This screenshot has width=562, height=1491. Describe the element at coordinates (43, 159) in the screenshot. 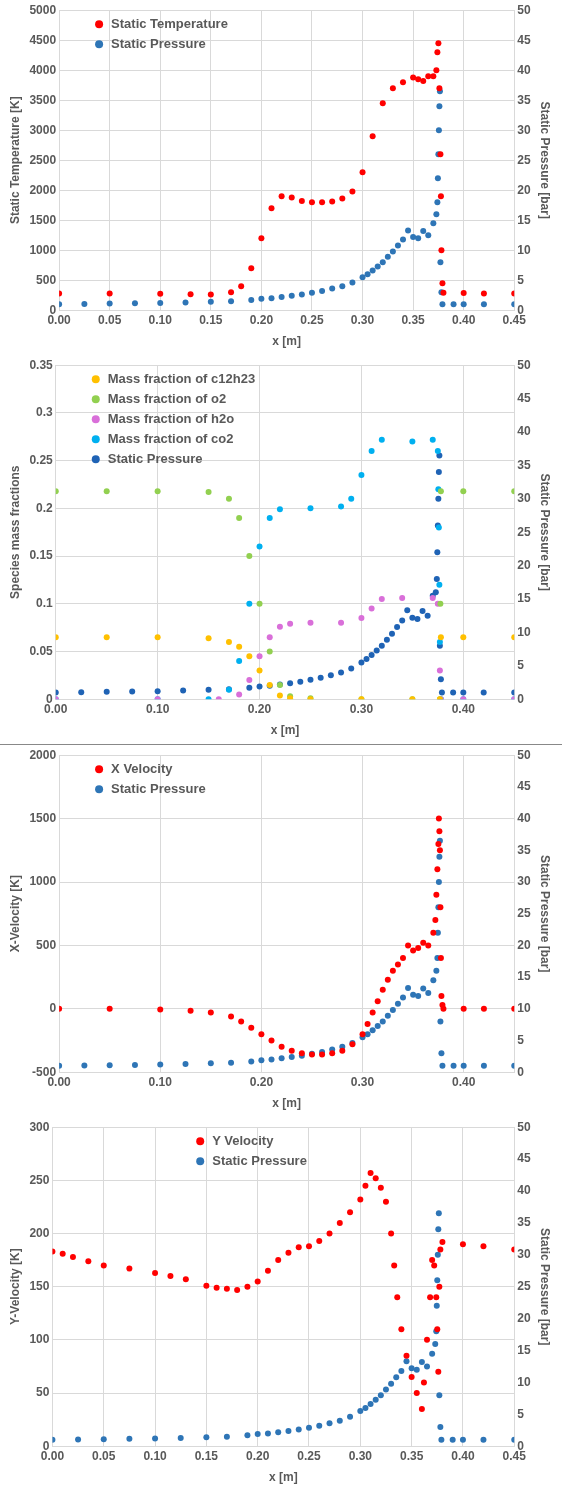

I see `y-tick-label: 2500` at that location.